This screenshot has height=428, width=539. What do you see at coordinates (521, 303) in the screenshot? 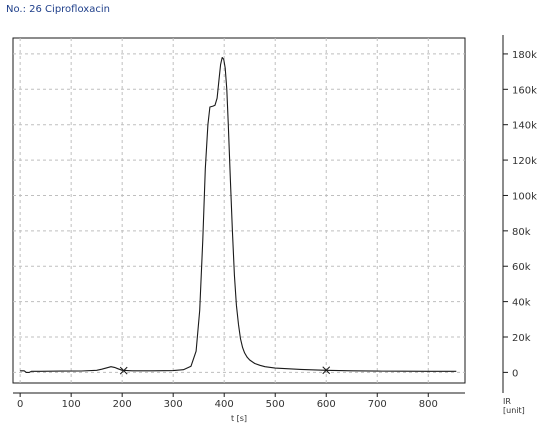
I see `y-tick-label: 40k` at bounding box center [521, 303].